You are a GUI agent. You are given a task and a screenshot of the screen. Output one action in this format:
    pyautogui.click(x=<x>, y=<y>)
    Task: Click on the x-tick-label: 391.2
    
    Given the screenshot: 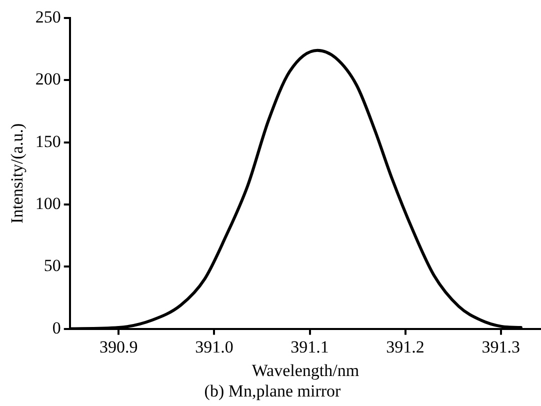 What is the action you would take?
    pyautogui.click(x=405, y=346)
    